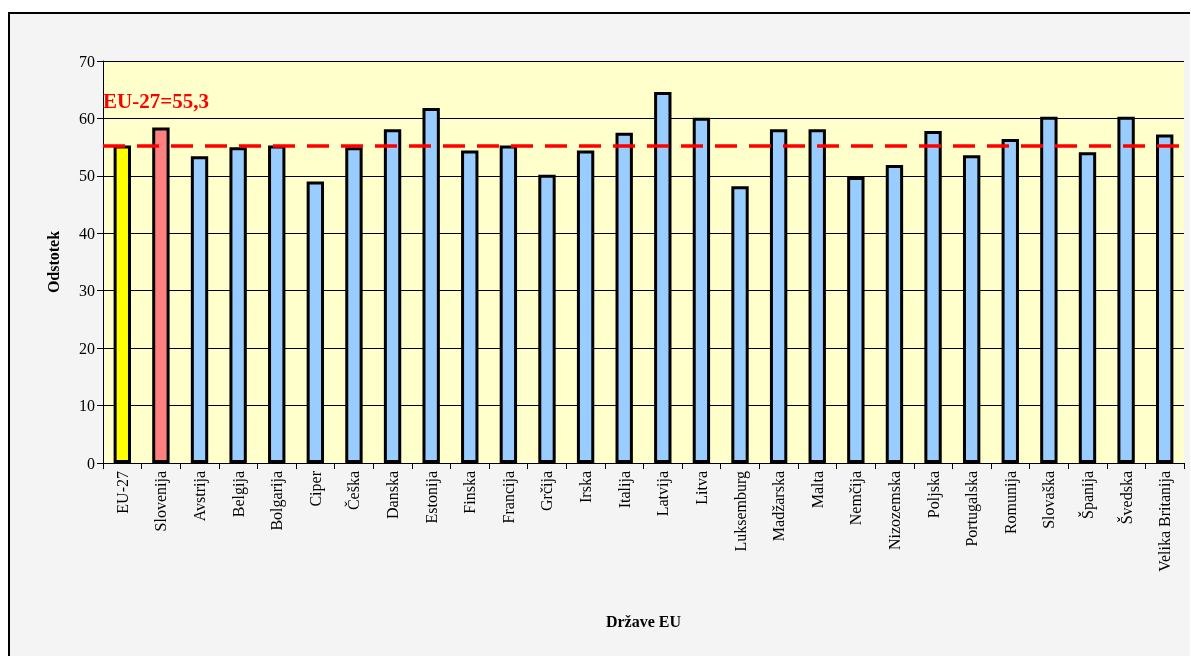  What do you see at coordinates (740, 511) in the screenshot?
I see `x-tick-label: Luksemburg` at bounding box center [740, 511].